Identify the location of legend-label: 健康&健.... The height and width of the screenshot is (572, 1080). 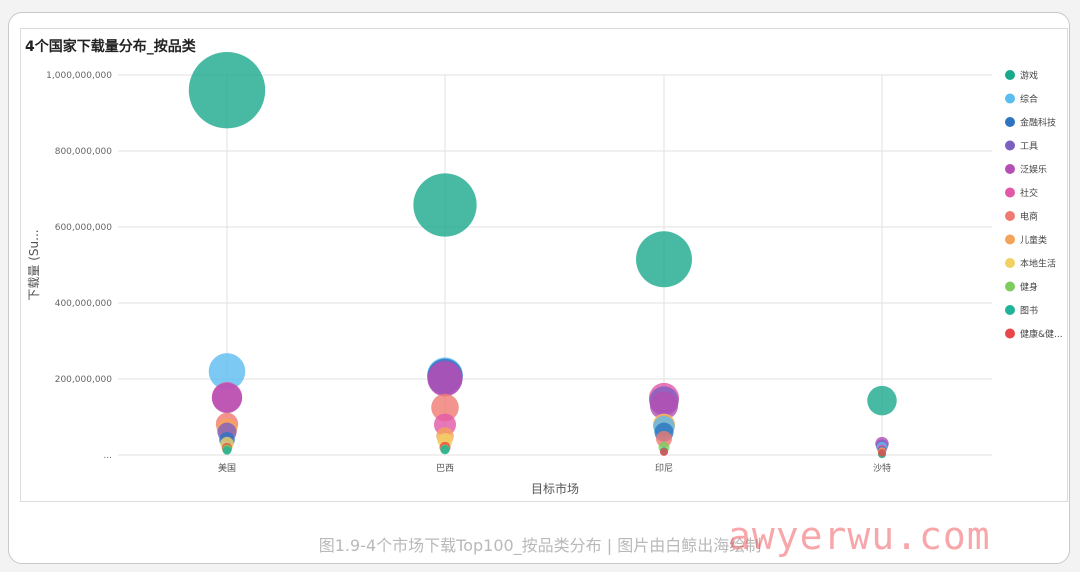
(1041, 334).